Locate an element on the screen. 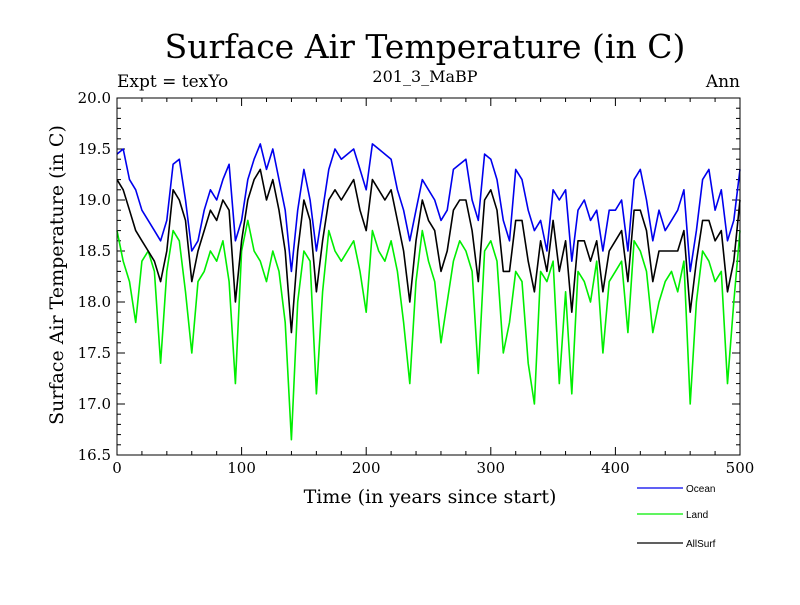  legend: Ocean Land AllSurf is located at coordinates (676, 517).